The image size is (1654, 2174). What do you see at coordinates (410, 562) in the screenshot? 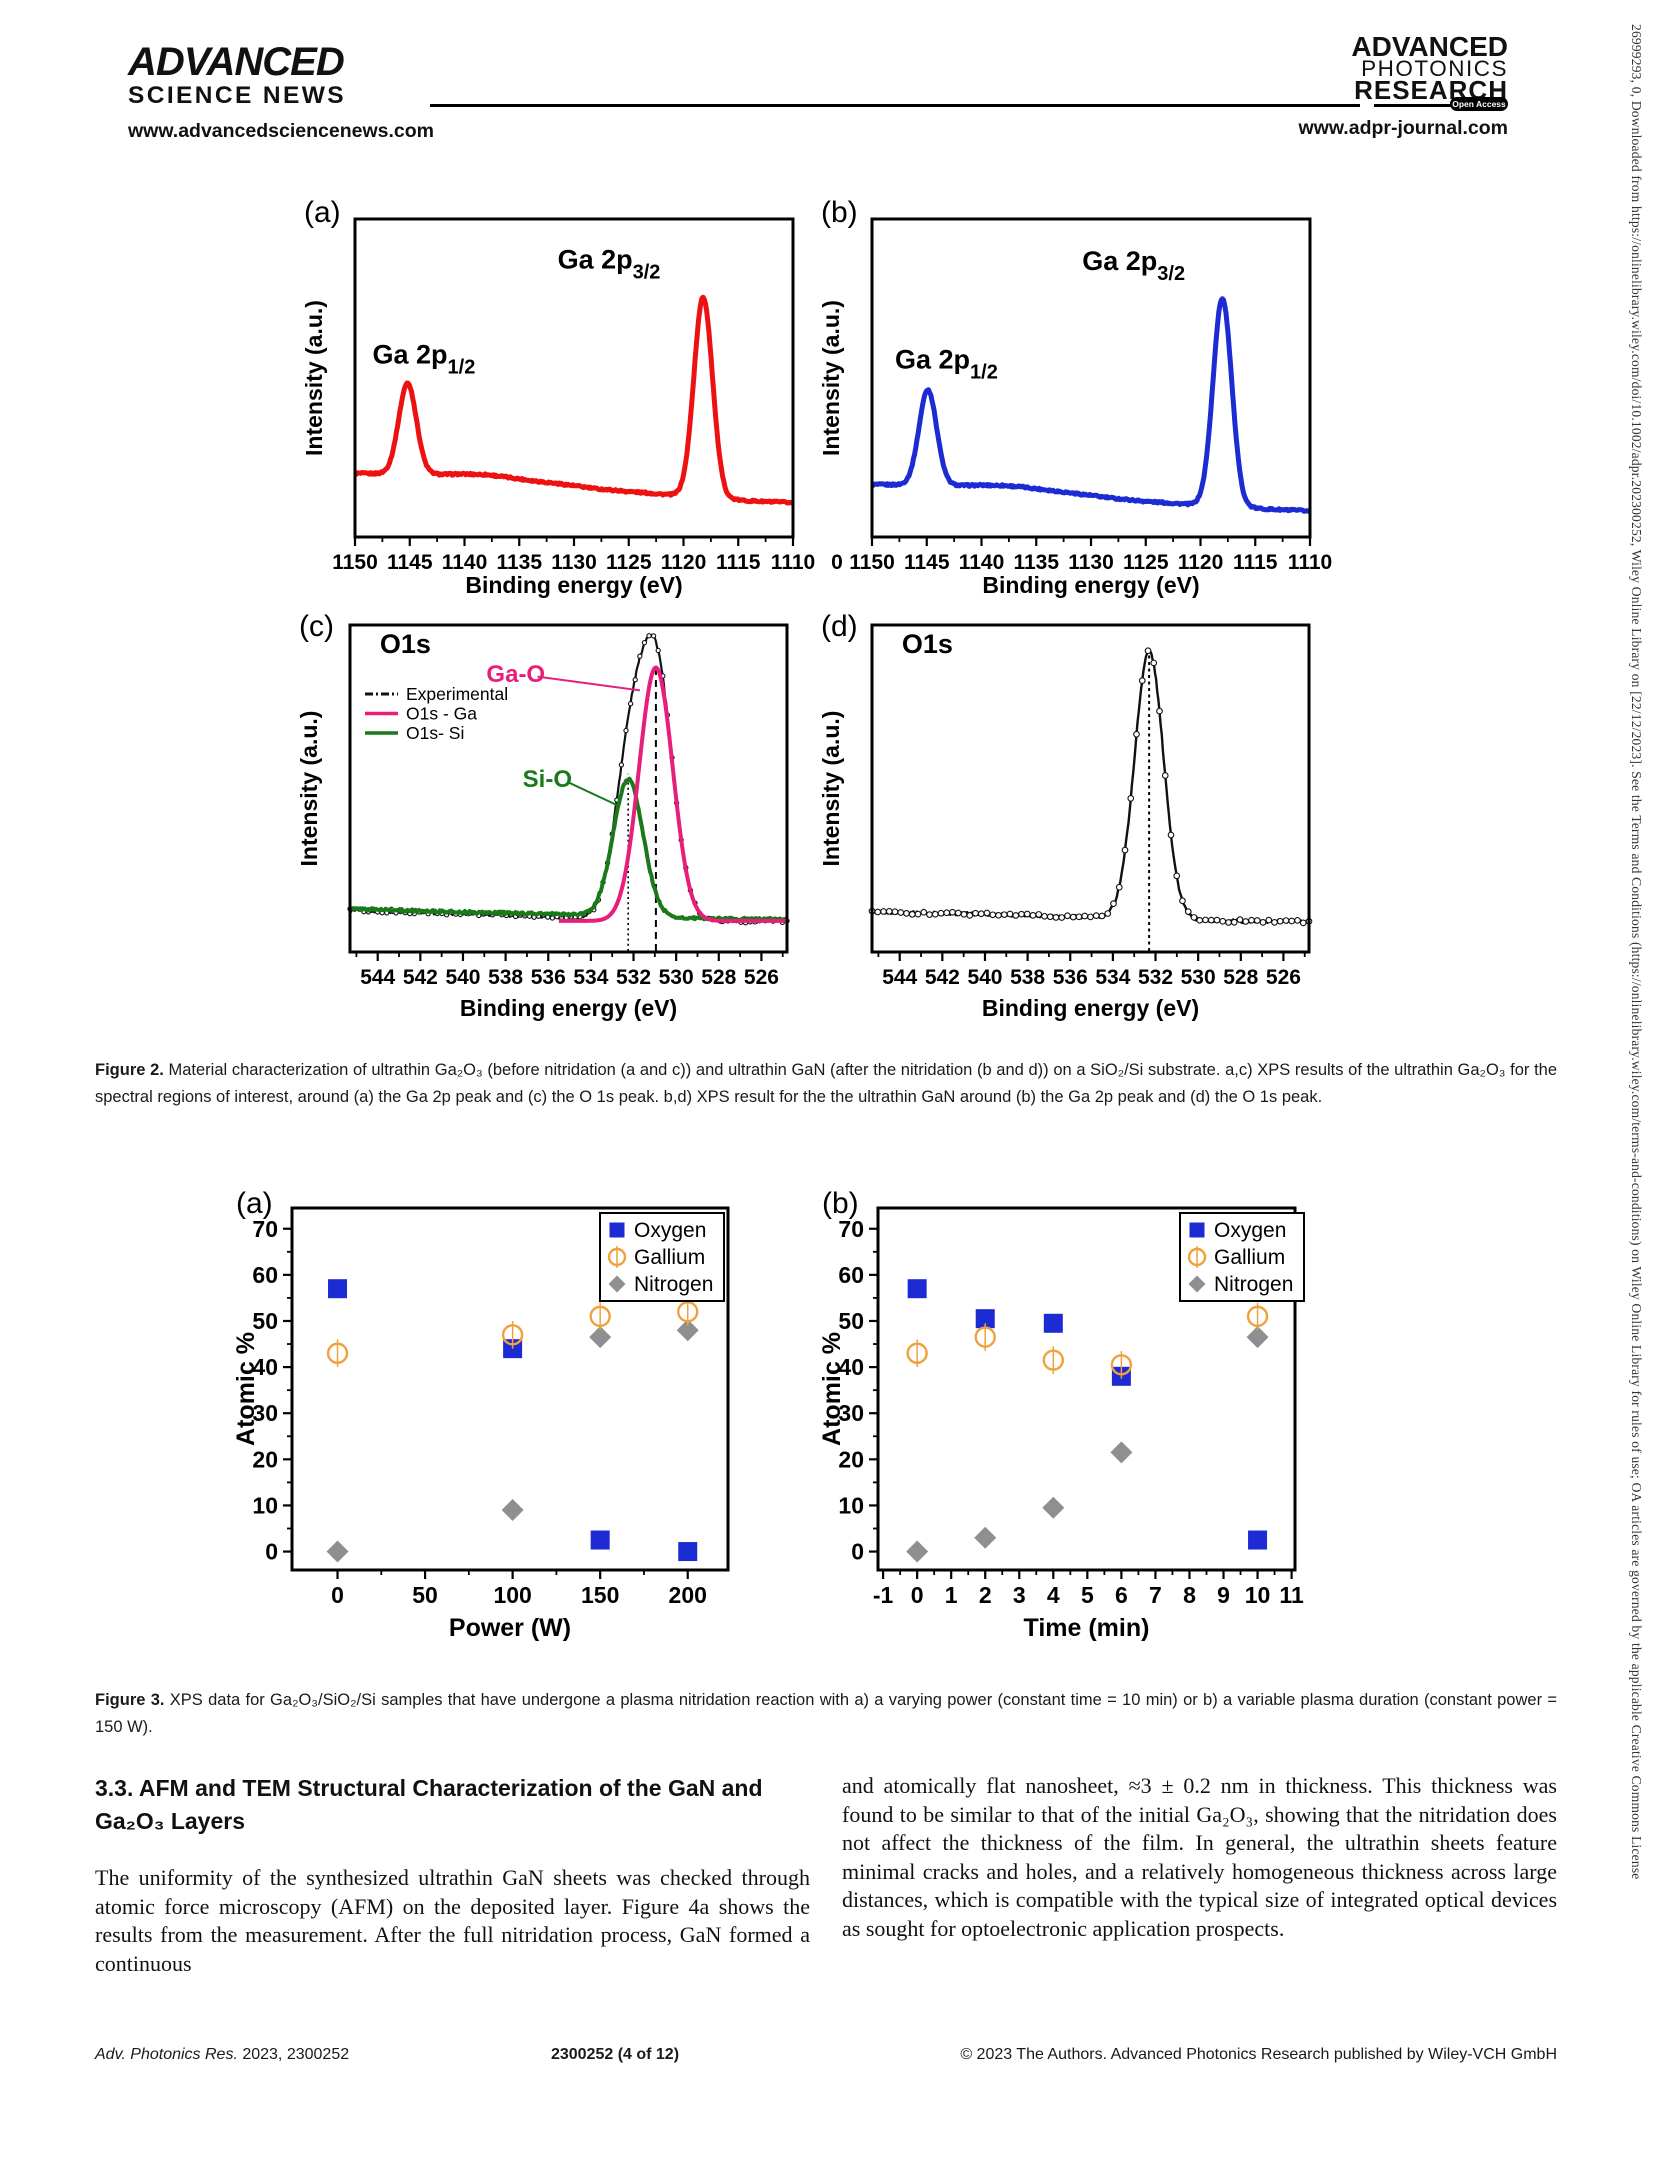
I see `x-tick-label: 1145` at bounding box center [410, 562].